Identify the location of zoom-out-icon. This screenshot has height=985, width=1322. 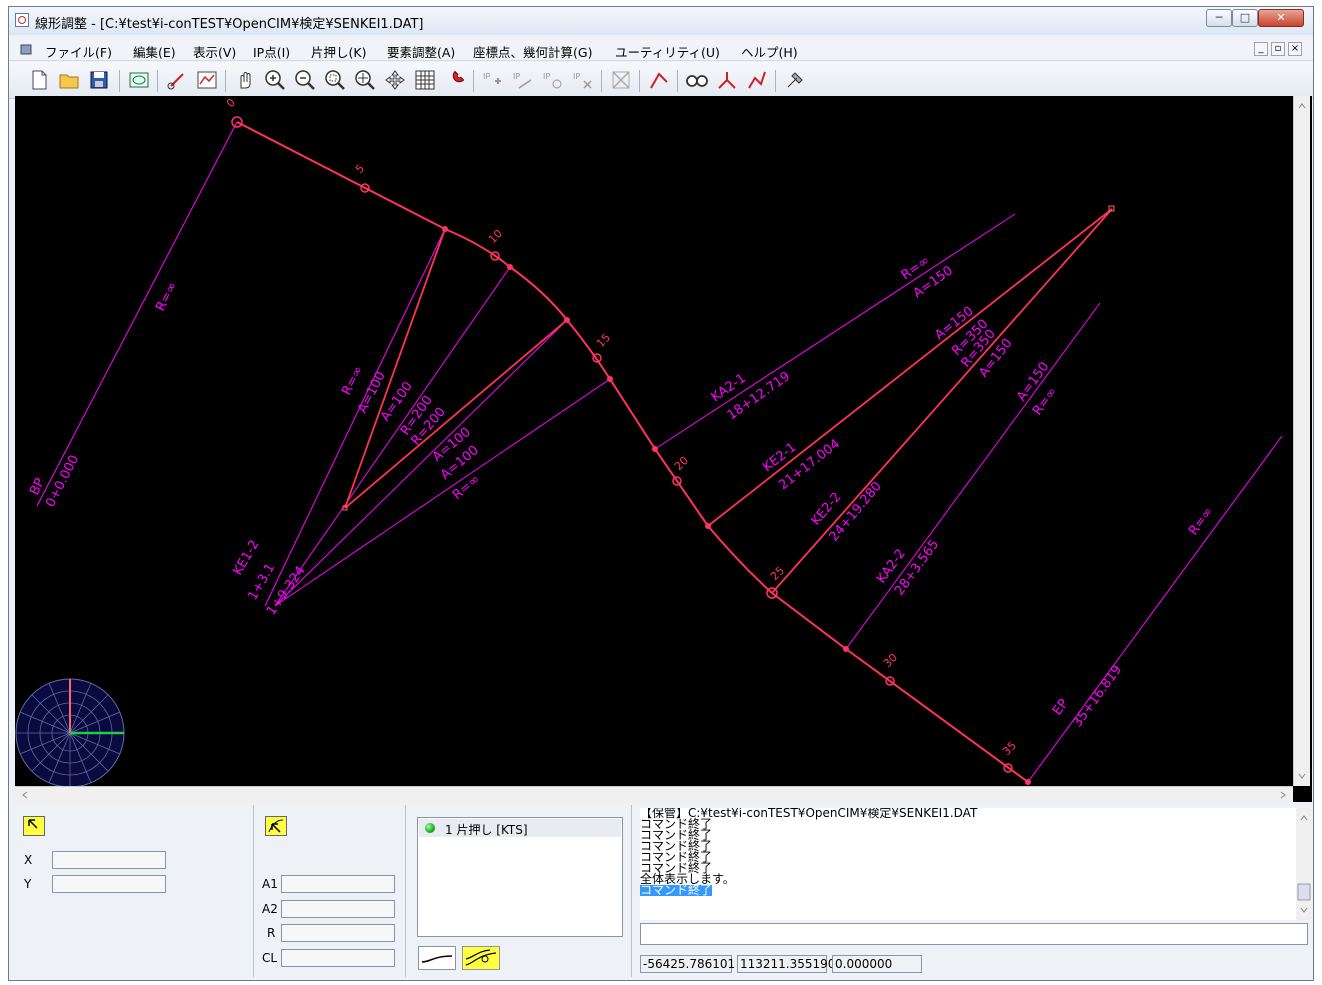
(305, 80).